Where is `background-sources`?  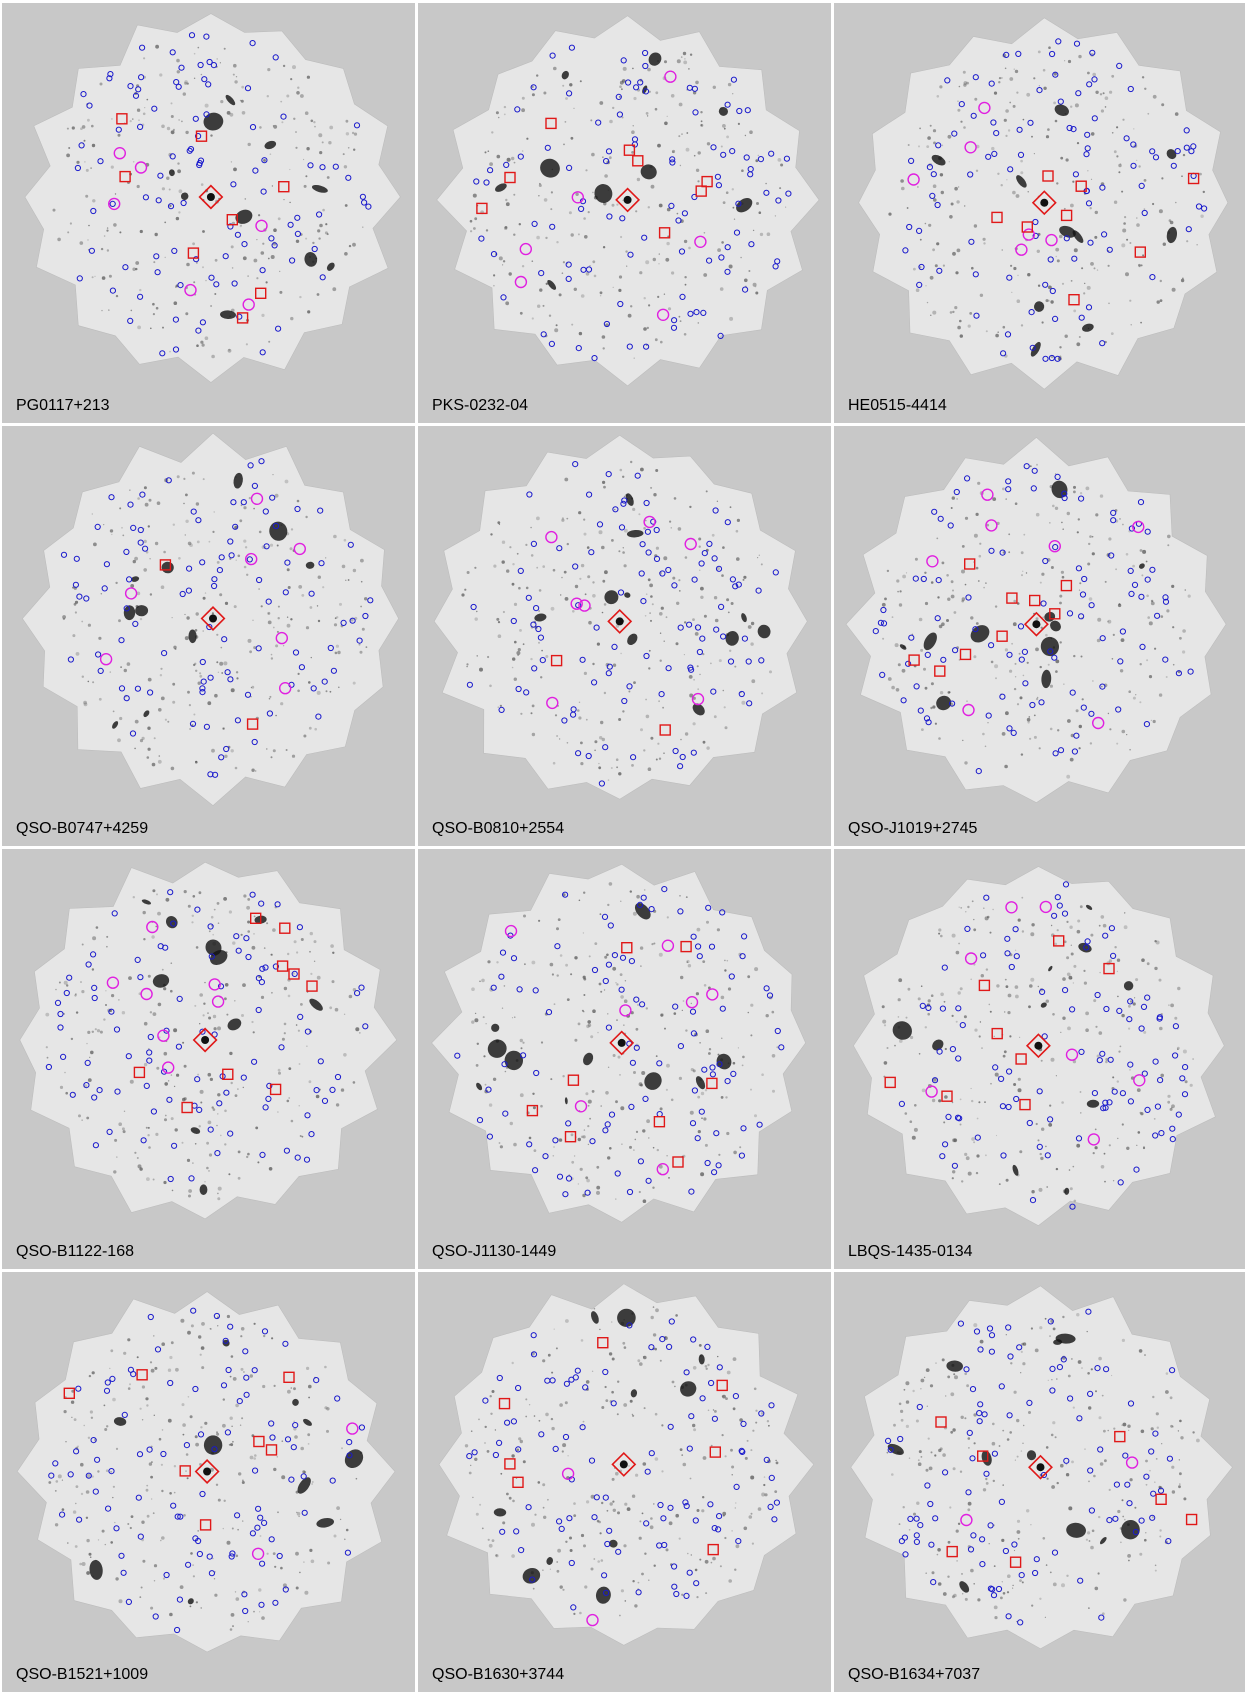
background-sources is located at coordinates (621, 1461).